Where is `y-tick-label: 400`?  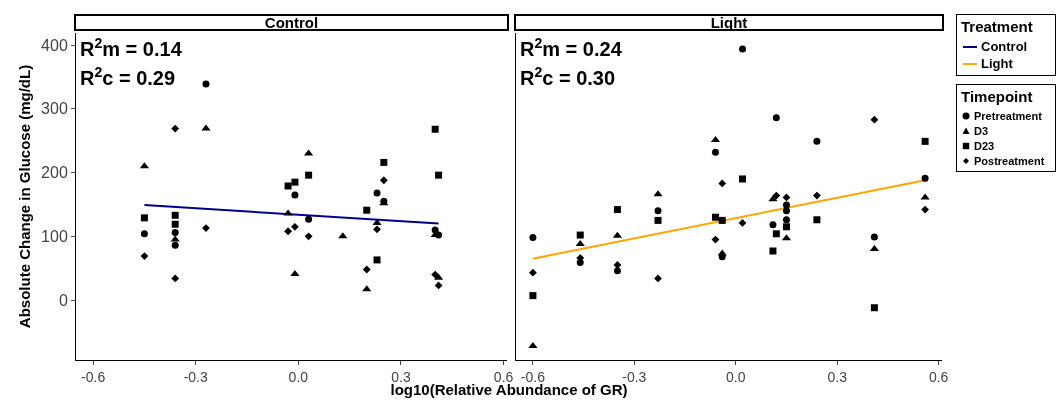 y-tick-label: 400 is located at coordinates (54, 45).